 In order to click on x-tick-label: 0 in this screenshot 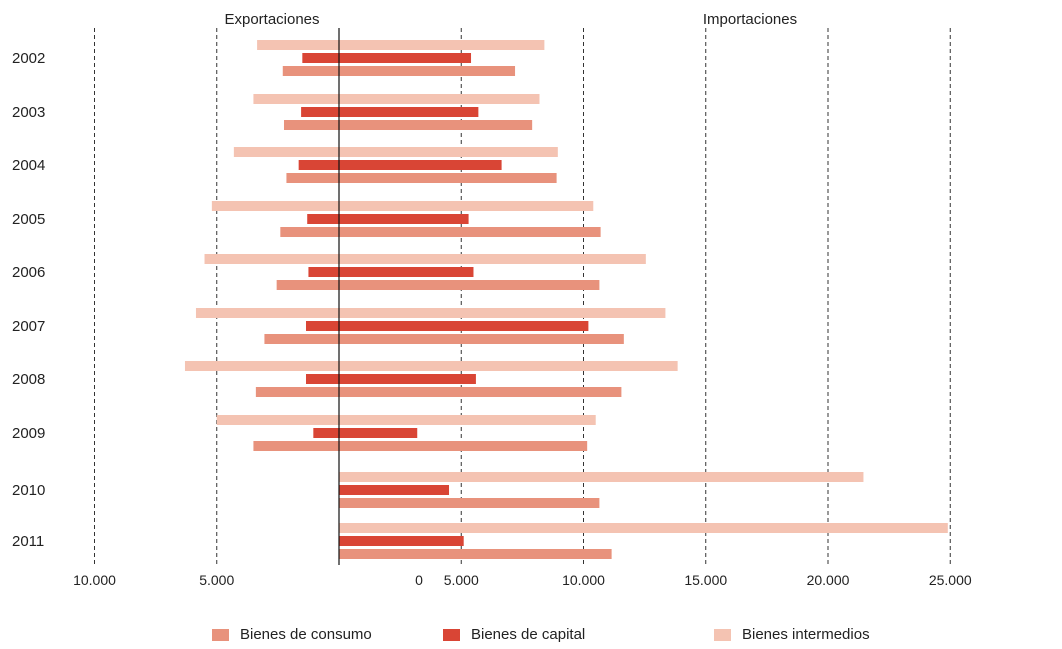, I will do `click(419, 580)`.